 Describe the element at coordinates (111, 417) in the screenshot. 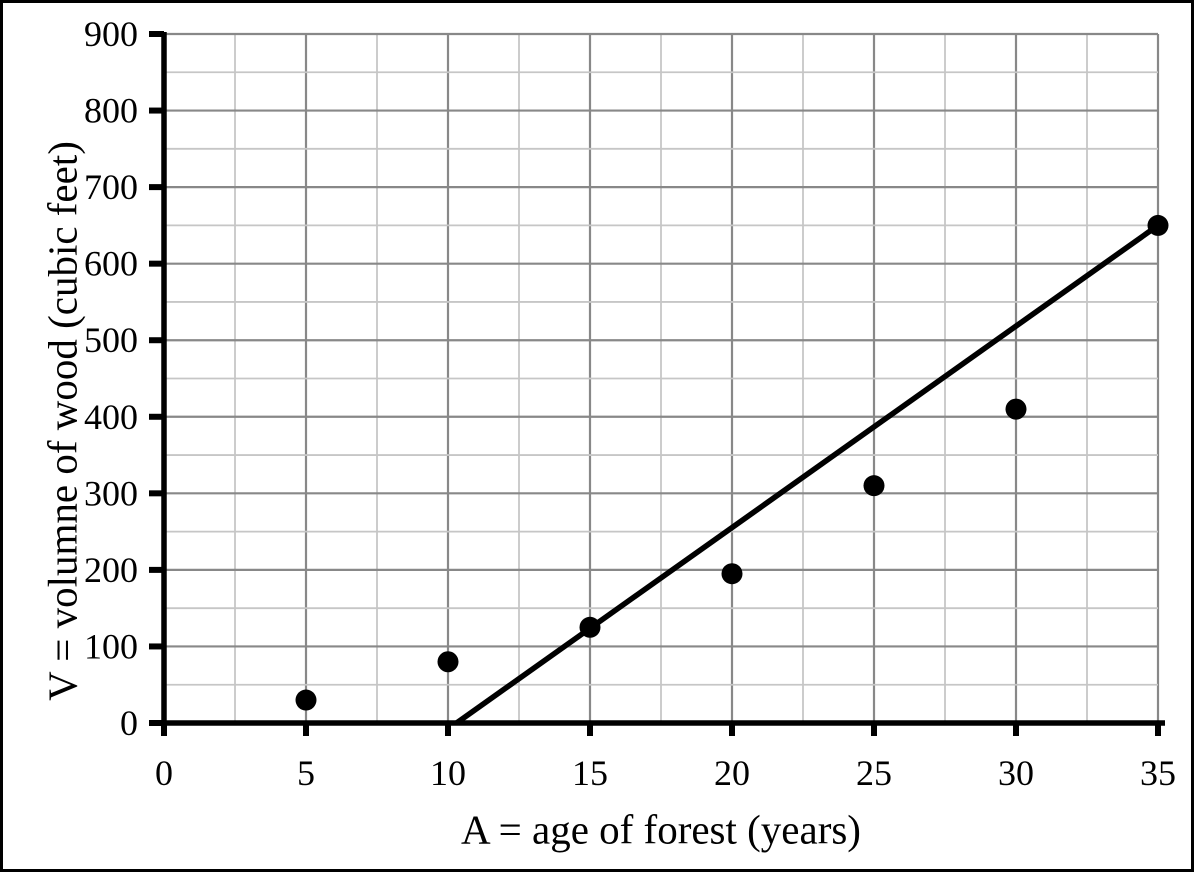

I see `y-tick-label: 400` at that location.